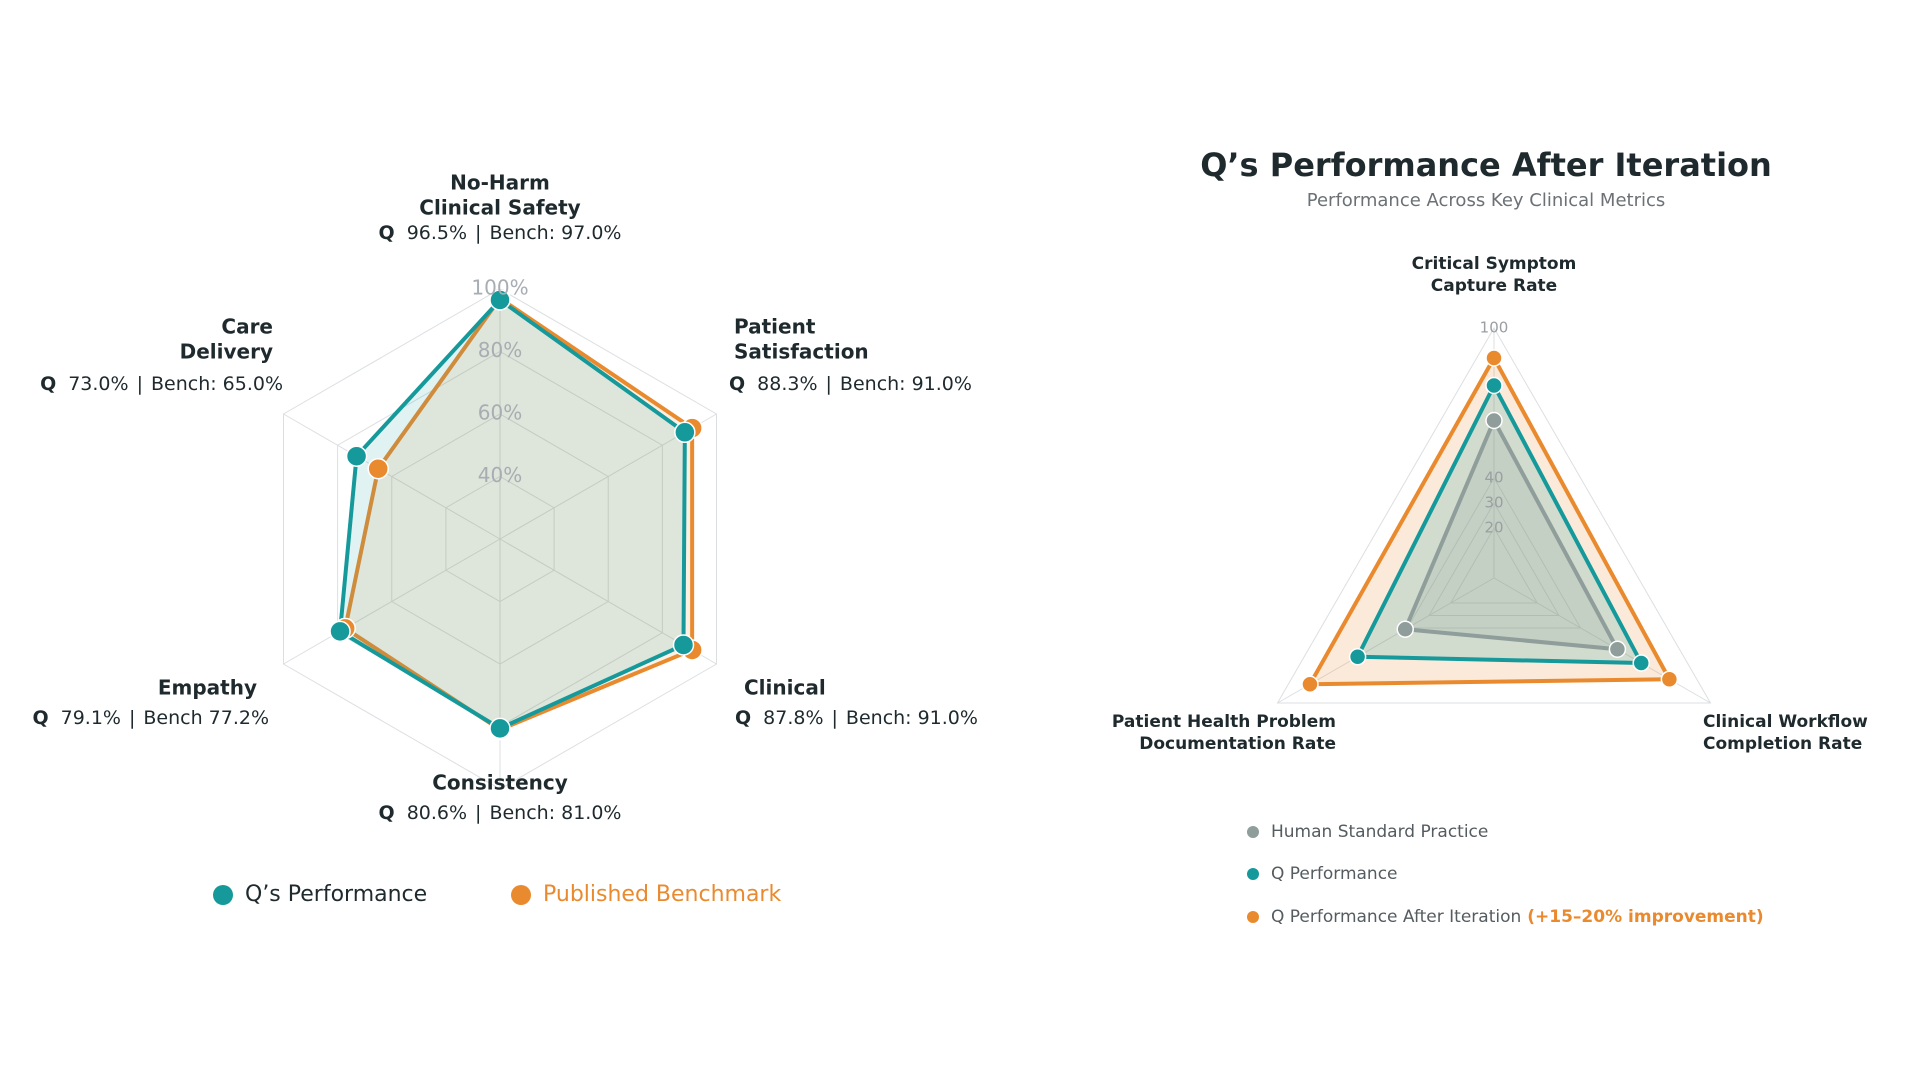 This screenshot has height=1080, width=1920. I want to click on category-label: Documentation Rate, so click(1237, 744).